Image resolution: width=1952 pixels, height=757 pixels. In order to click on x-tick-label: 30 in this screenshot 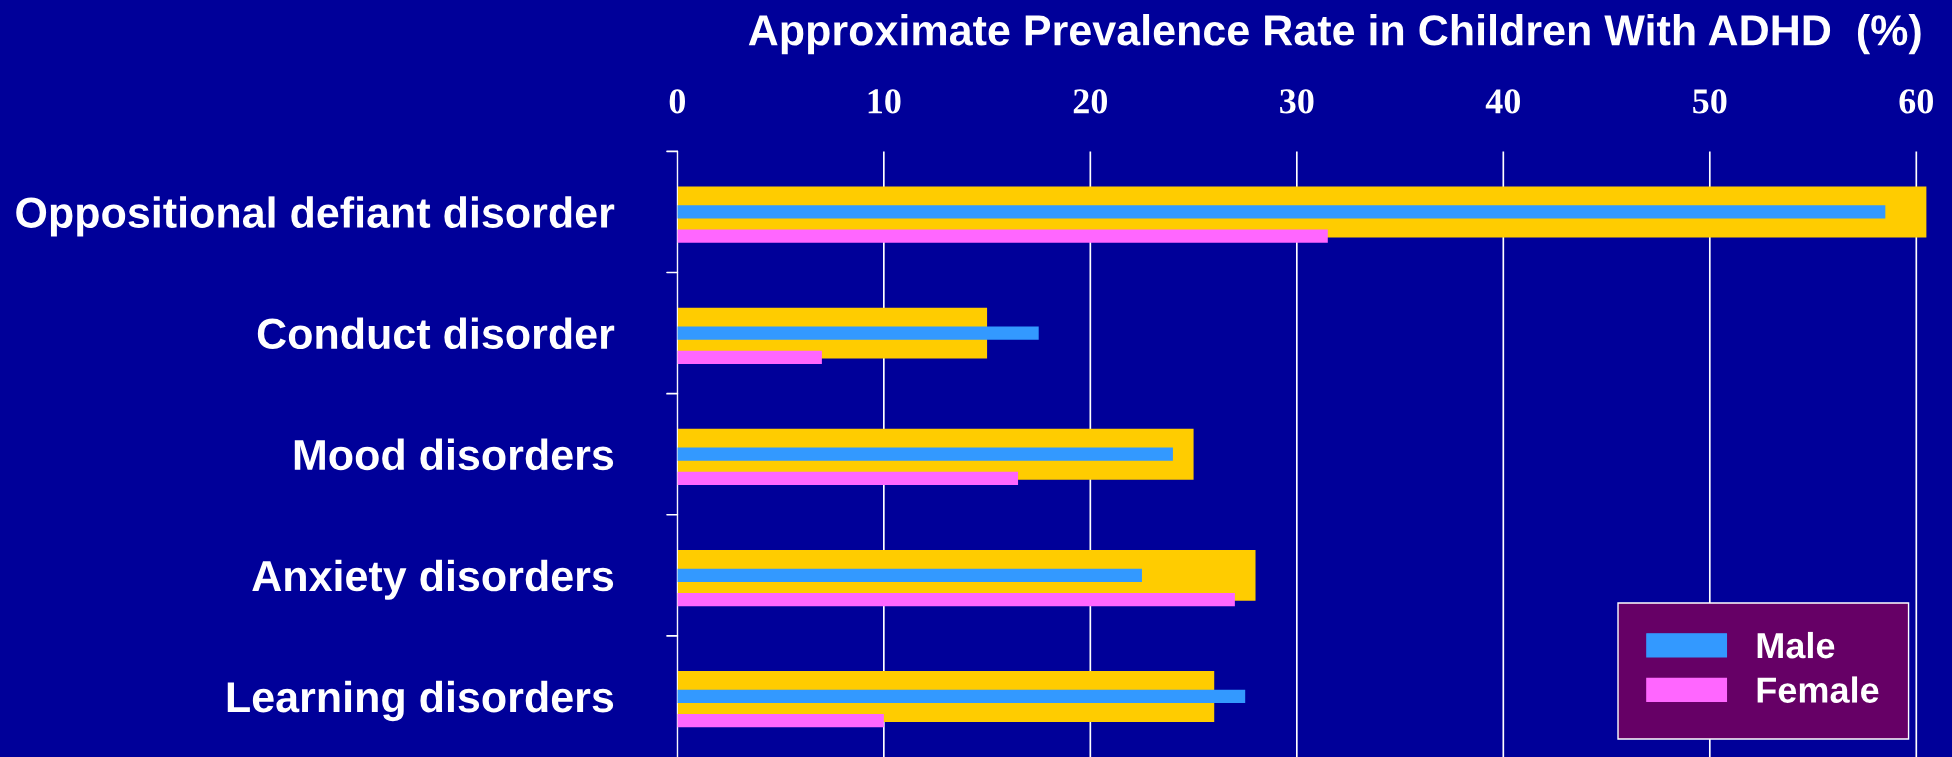, I will do `click(1297, 101)`.